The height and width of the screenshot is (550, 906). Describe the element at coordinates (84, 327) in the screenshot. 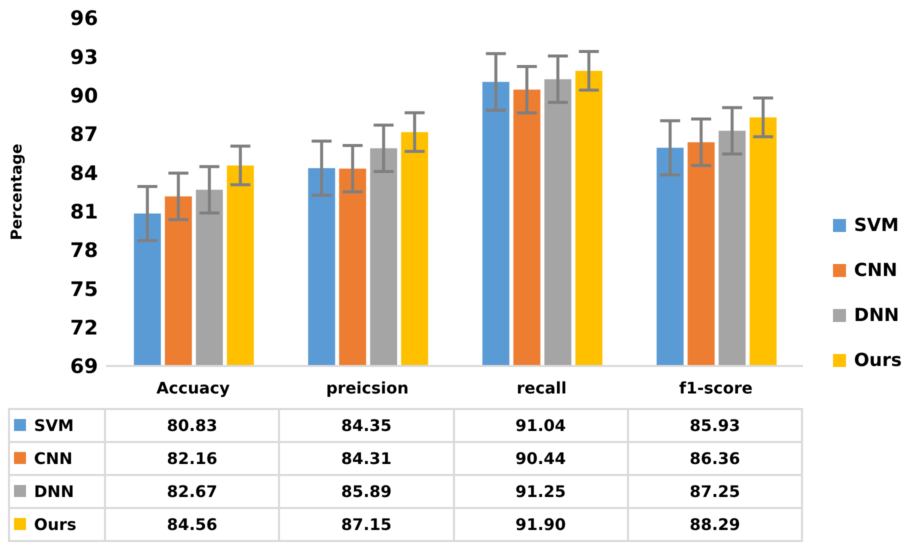

I see `y-tick-label: 72` at that location.